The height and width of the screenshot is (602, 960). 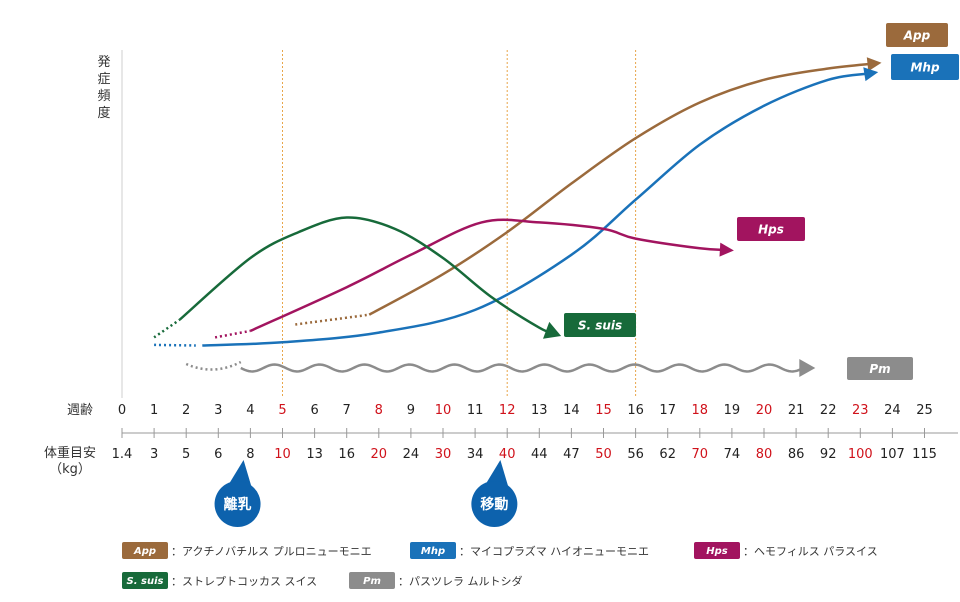 I want to click on weight-tick-label: 62, so click(x=667, y=454).